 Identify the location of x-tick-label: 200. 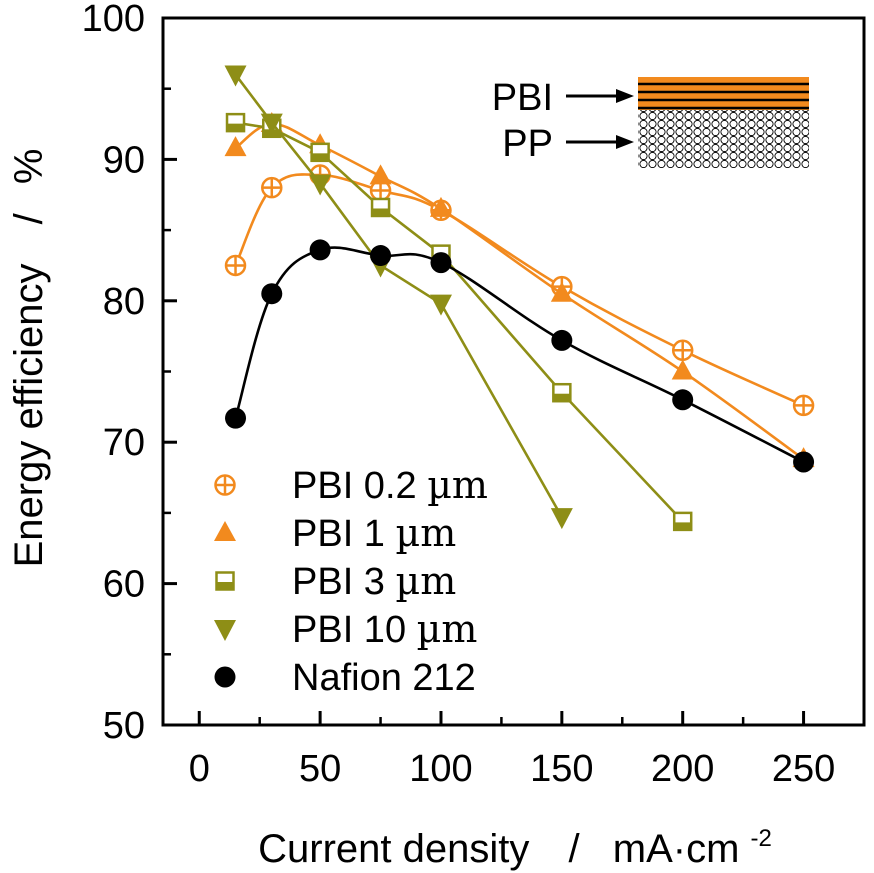
(682, 769).